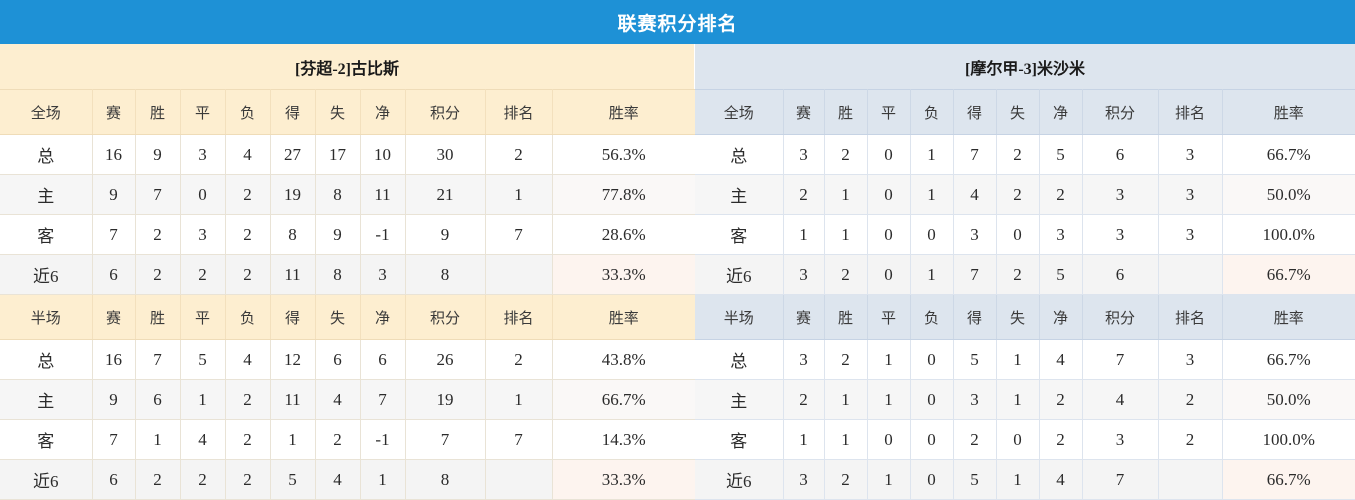  I want to click on column-header-scope: 全场, so click(46, 112).